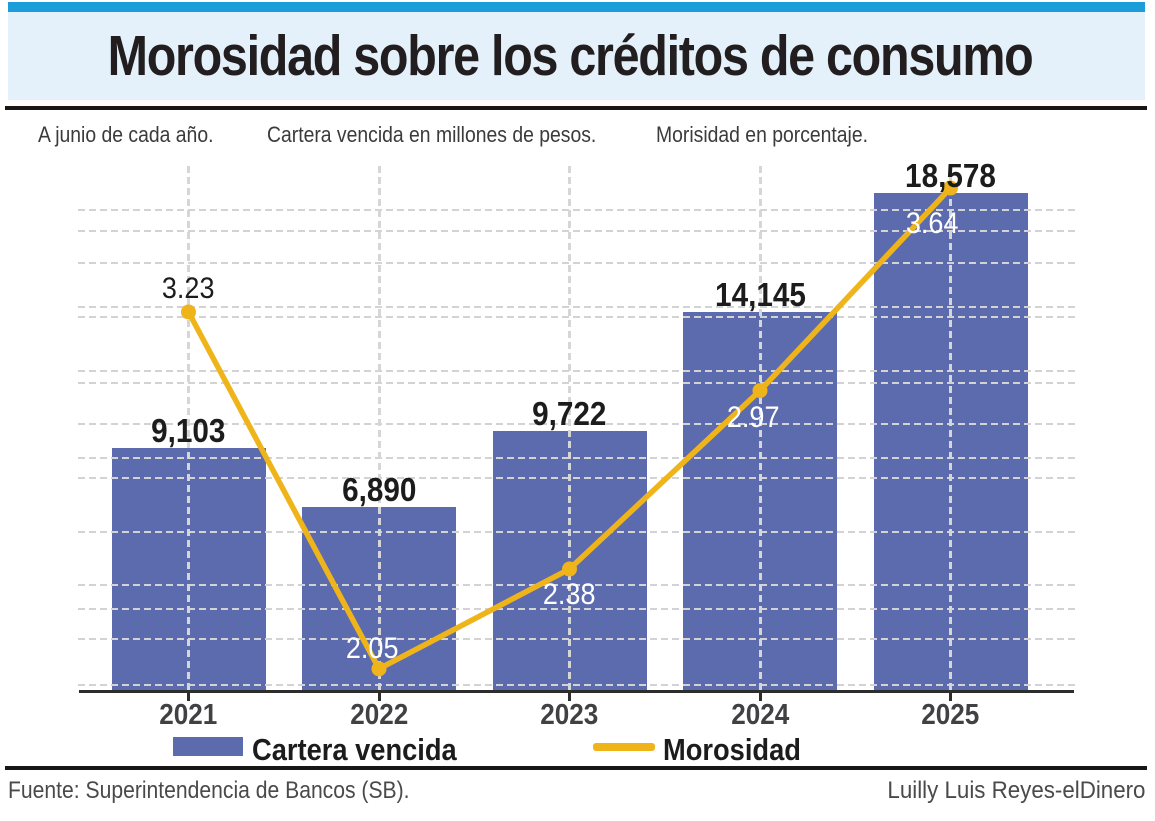 The image size is (1155, 821). I want to click on line-value-label-2021: 3.23, so click(189, 289).